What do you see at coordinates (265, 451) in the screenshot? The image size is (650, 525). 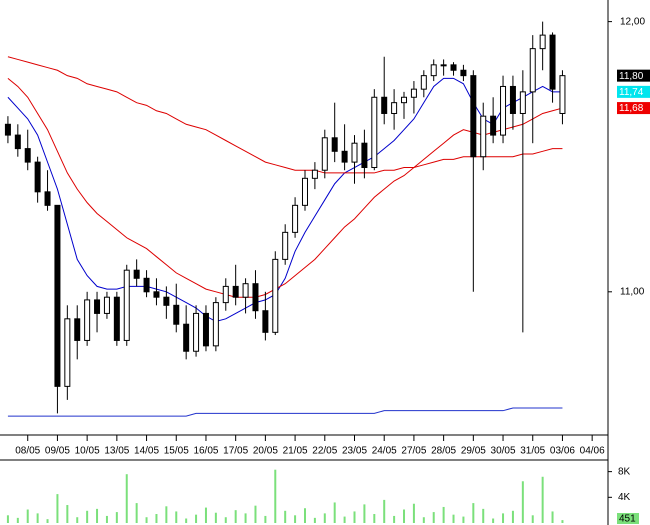 I see `x-tick-label: 20/05` at bounding box center [265, 451].